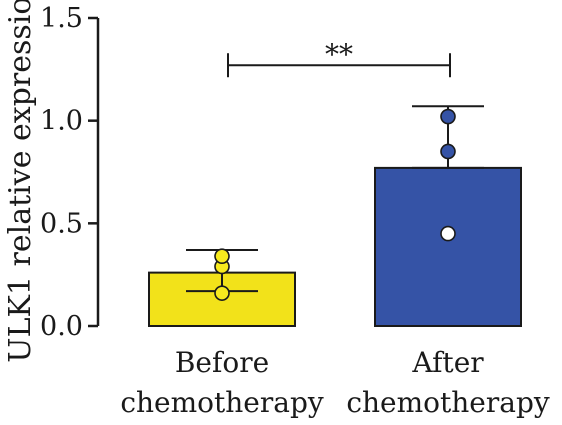 Image resolution: width=562 pixels, height=425 pixels. What do you see at coordinates (339, 54) in the screenshot?
I see `significance-label: **` at bounding box center [339, 54].